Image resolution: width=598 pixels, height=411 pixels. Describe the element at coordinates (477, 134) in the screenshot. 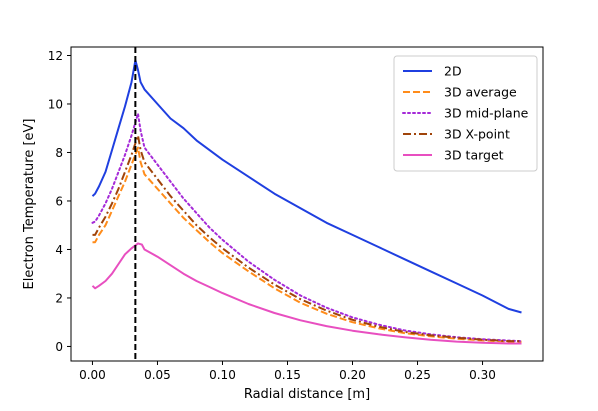

I see `legend-label: 3D X-point` at that location.